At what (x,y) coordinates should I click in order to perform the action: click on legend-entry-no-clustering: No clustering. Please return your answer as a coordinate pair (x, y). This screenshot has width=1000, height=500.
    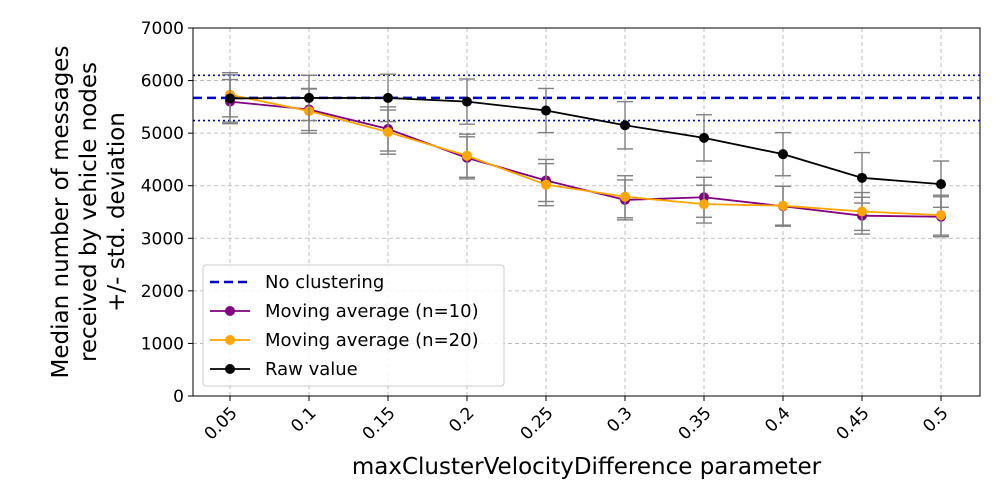
    Looking at the image, I should click on (297, 282).